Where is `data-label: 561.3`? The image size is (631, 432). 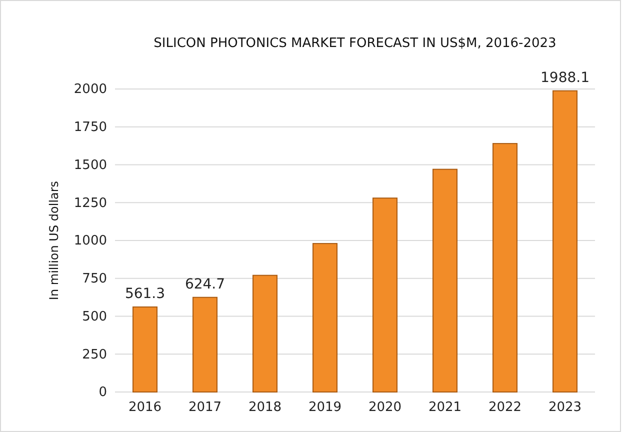
data-label: 561.3 is located at coordinates (145, 294).